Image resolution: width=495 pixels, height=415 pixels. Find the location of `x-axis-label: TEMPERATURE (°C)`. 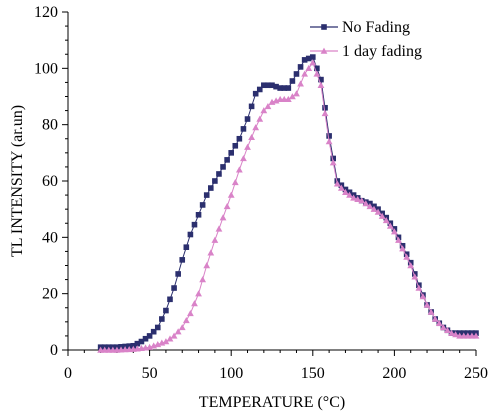

x-axis-label: TEMPERATURE (°C) is located at coordinates (272, 402).